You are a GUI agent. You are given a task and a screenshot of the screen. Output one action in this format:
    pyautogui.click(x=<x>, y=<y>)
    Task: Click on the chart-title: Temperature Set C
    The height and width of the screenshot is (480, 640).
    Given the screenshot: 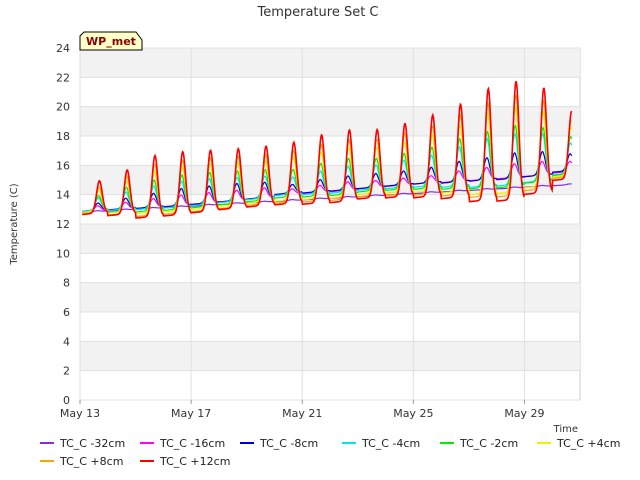 What is the action you would take?
    pyautogui.click(x=317, y=12)
    